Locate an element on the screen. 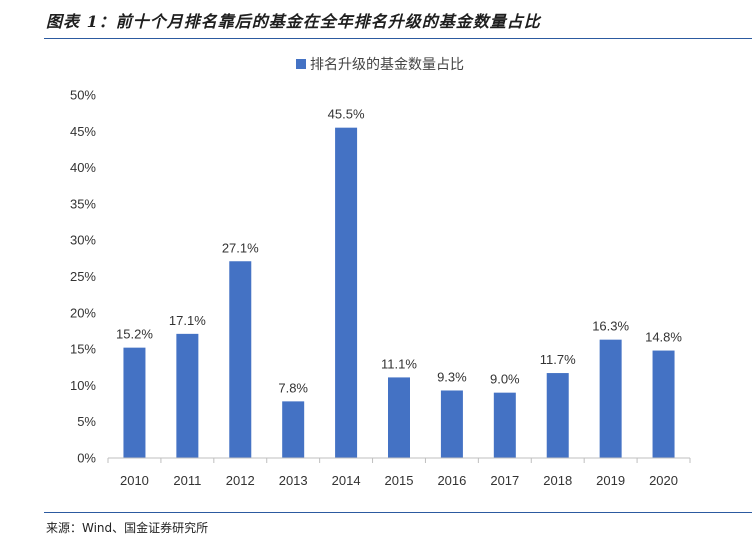 The height and width of the screenshot is (546, 754). bar-2020 is located at coordinates (663, 404).